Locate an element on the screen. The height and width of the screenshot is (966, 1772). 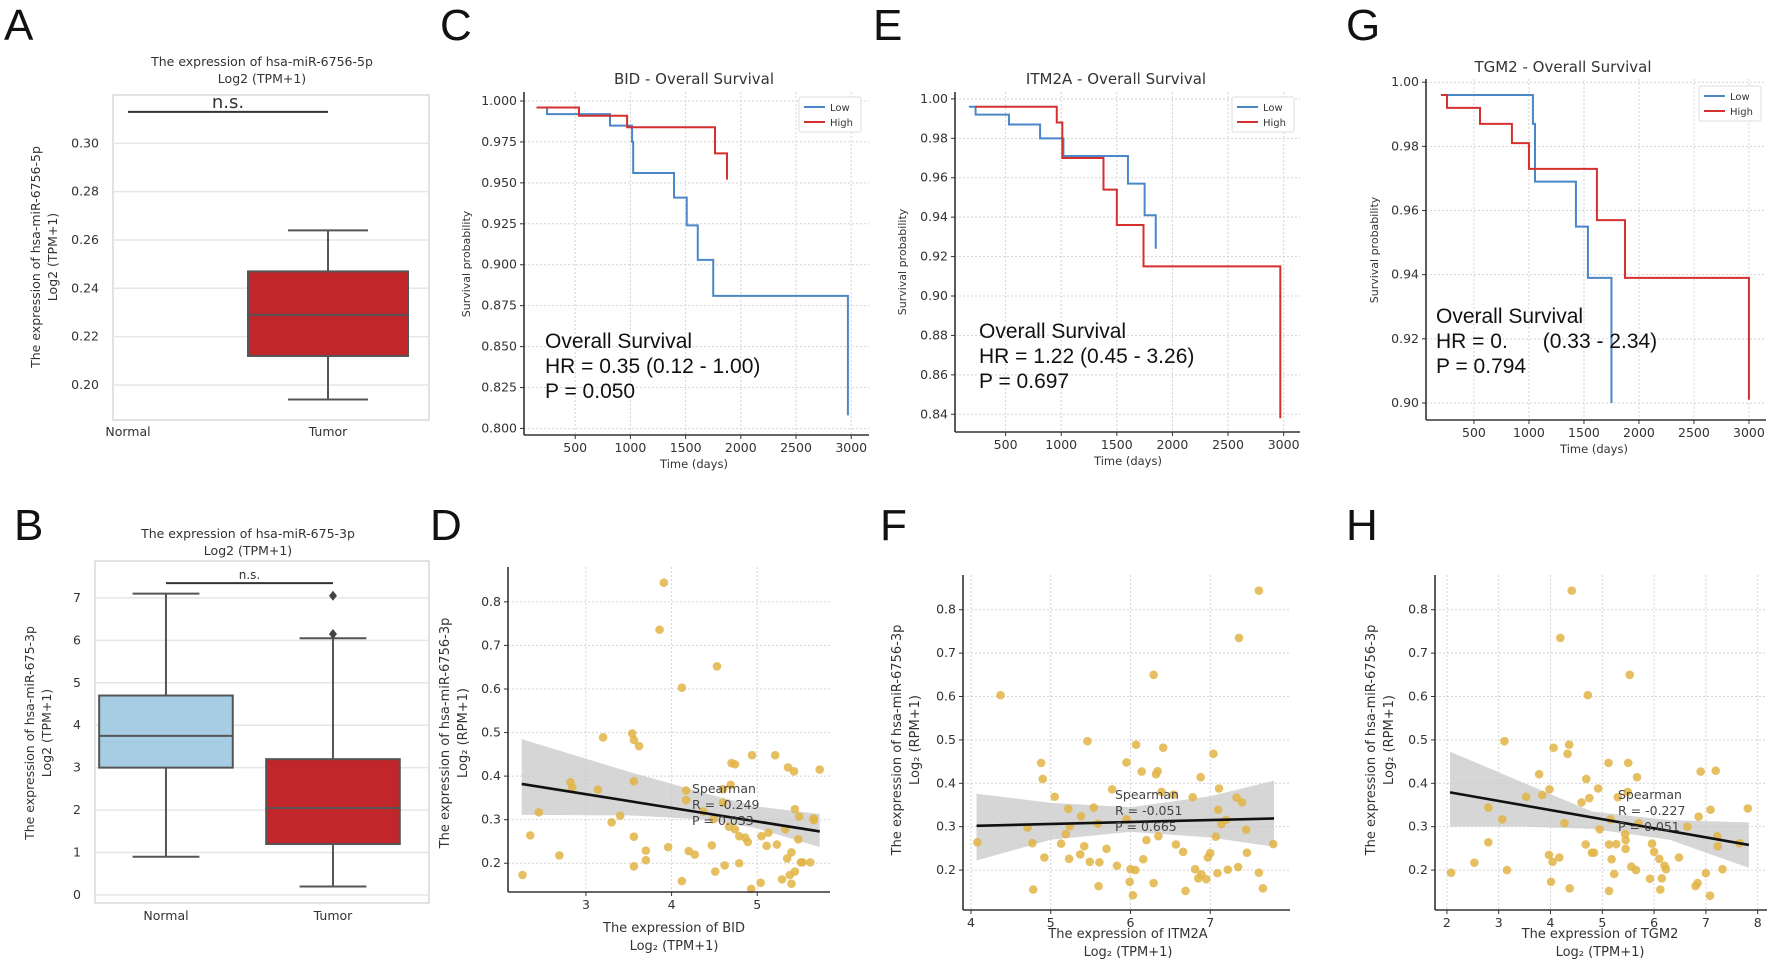
y-tick-label: 0.5 is located at coordinates (1418, 739).